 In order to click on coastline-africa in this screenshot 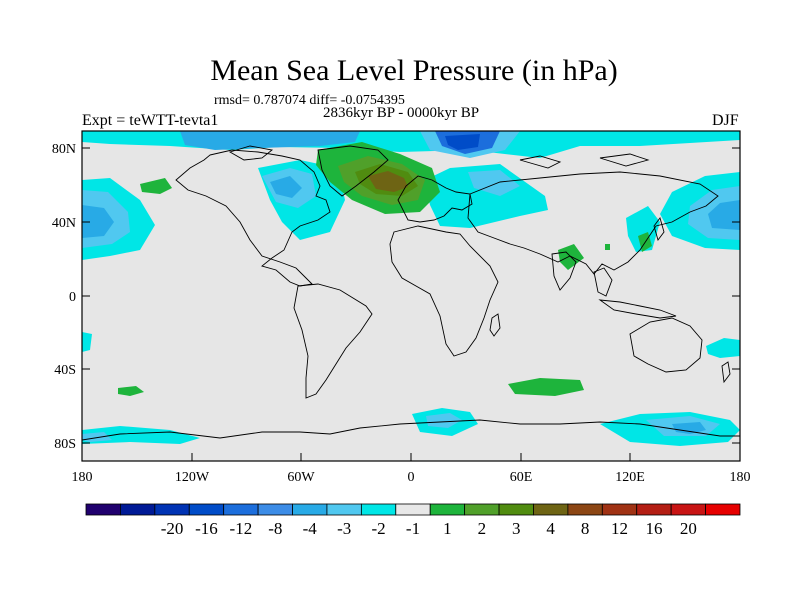, I will do `click(444, 291)`.